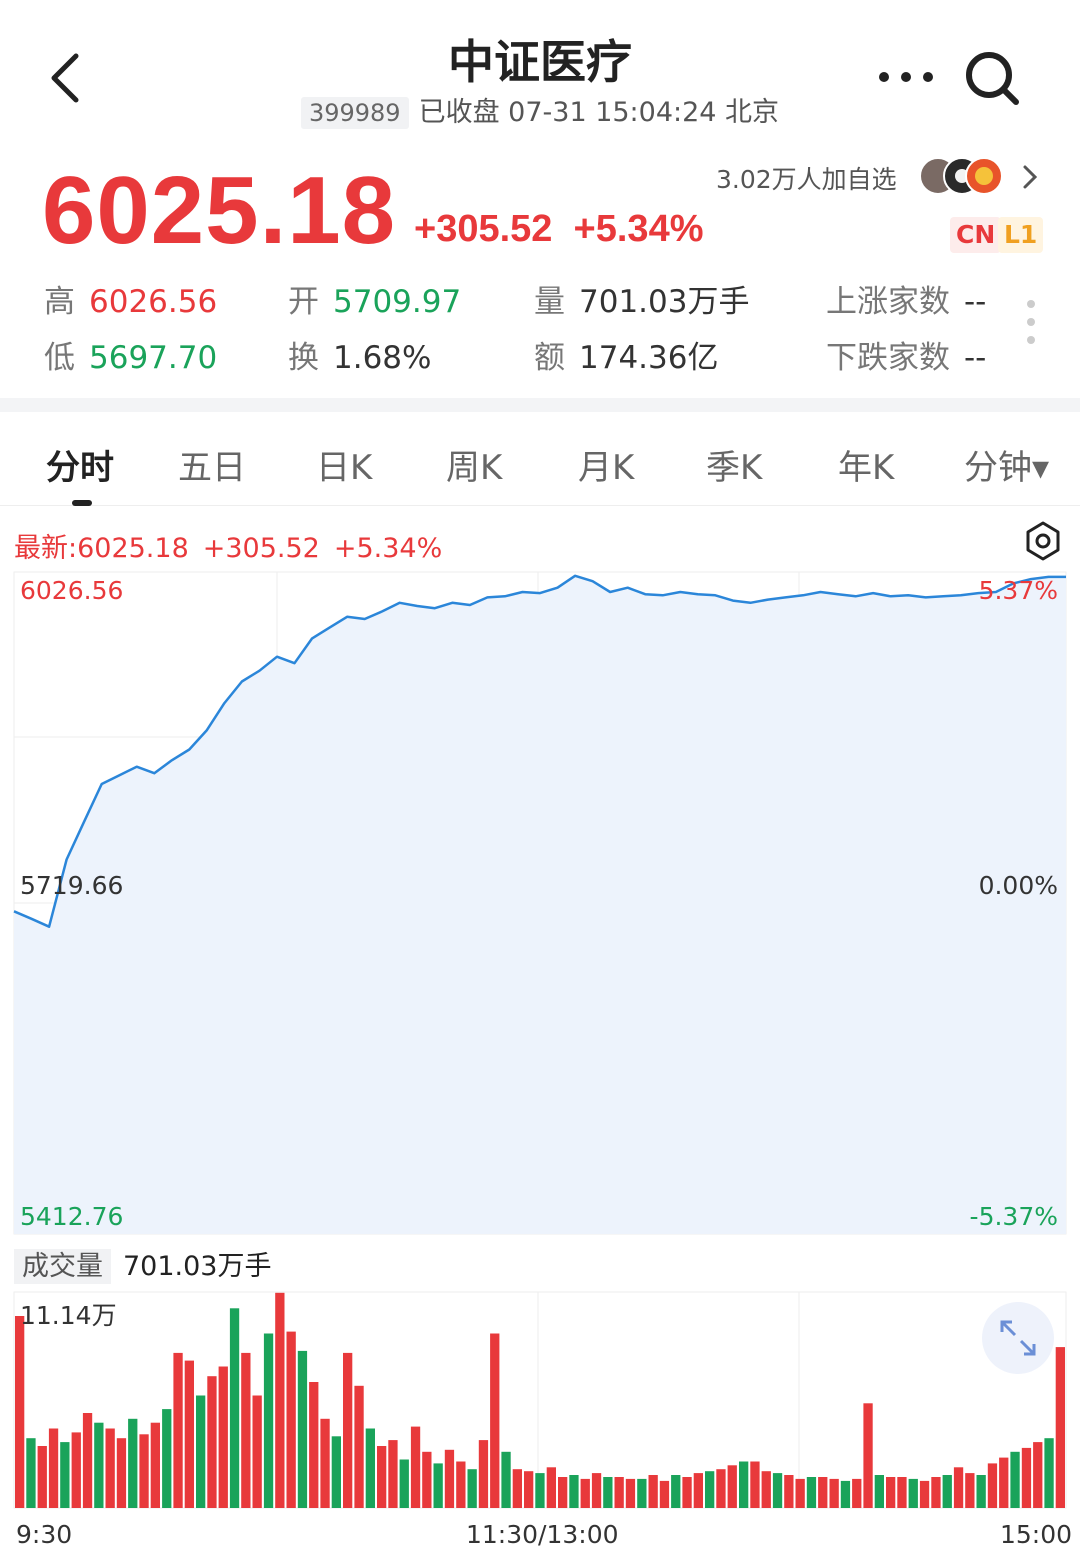 The height and width of the screenshot is (1568, 1080). I want to click on top-nav-bar: 中证医疗 399989 已收盘 07-31 15:04:24 北京, so click(540, 70).